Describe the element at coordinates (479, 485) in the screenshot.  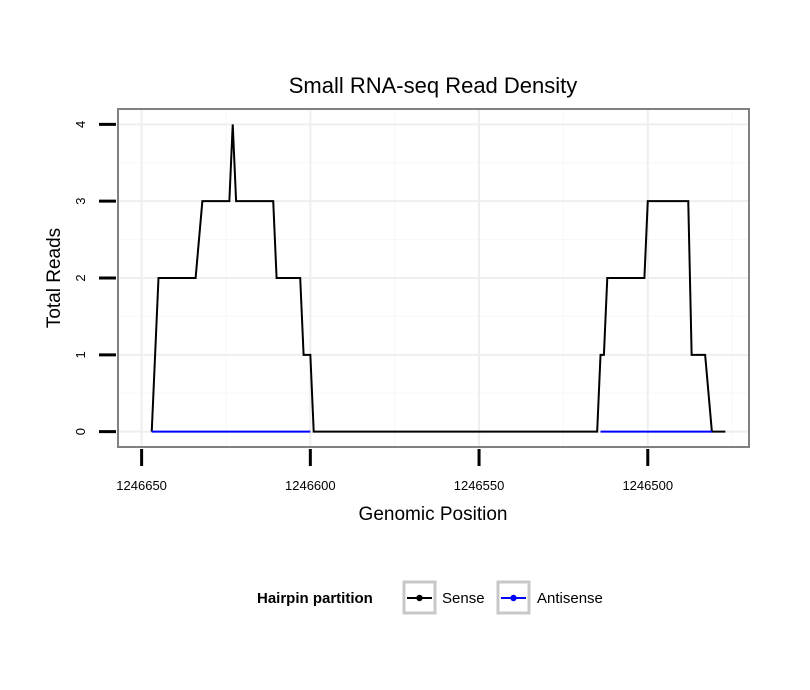
I see `x-tick-label: 1246550` at that location.